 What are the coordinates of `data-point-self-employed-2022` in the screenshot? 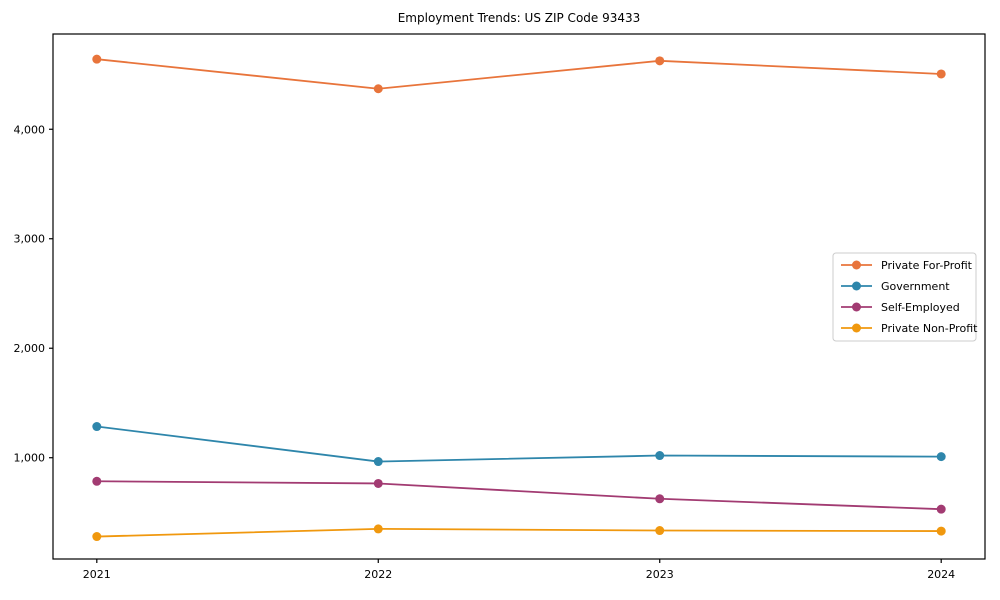 It's located at (378, 483).